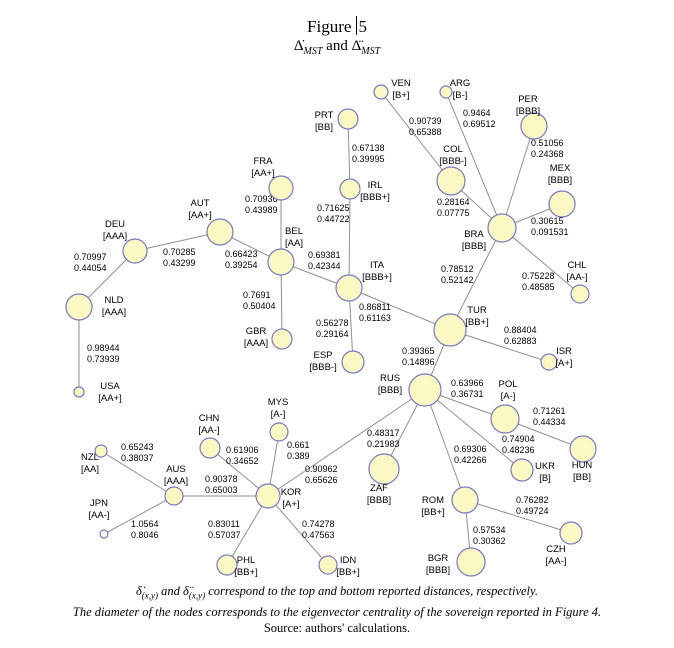 The image size is (674, 648). Describe the element at coordinates (79, 392) in the screenshot. I see `node-USA` at that location.